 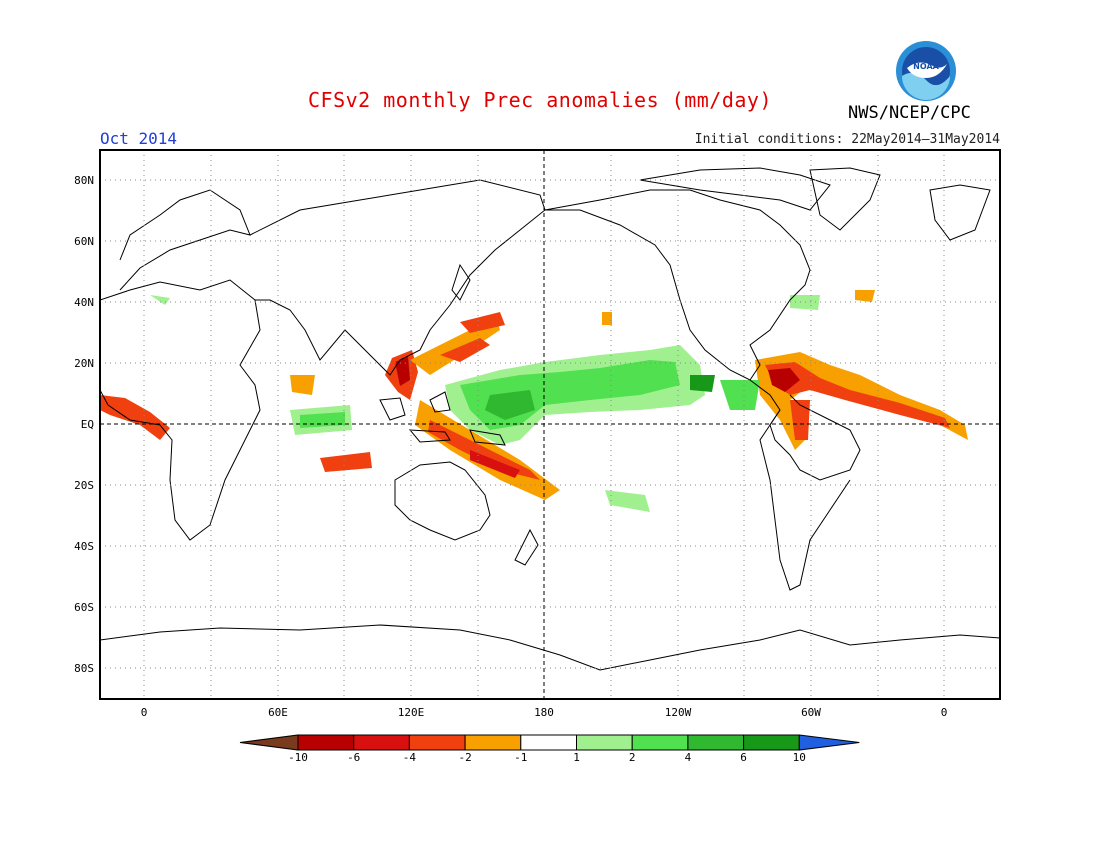 What do you see at coordinates (847, 139) in the screenshot?
I see `initial-conditions-label: Initial conditions: 22May2014–31May2014` at bounding box center [847, 139].